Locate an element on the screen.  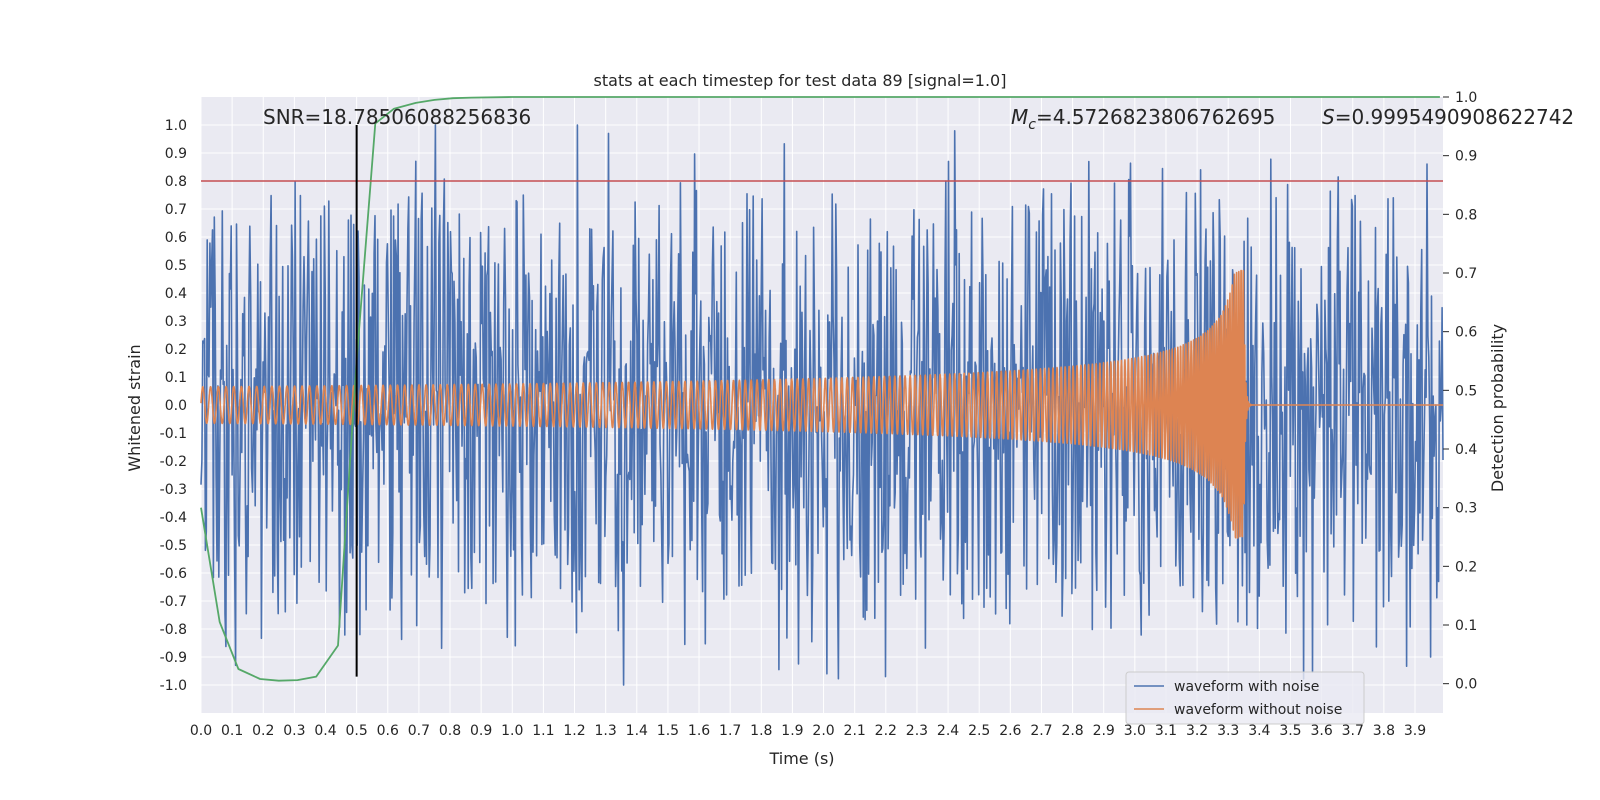
x-tick-label: 2.3 is located at coordinates (917, 731).